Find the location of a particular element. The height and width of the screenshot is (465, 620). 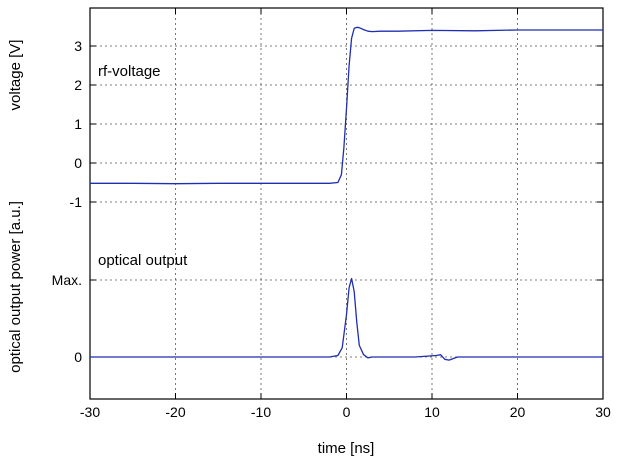

optical-axis-label: optical output power [a.u.] is located at coordinates (15, 287).